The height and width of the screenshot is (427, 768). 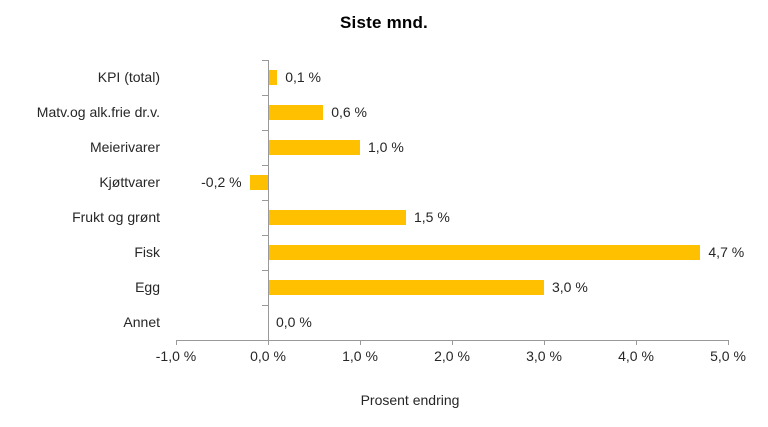 I want to click on bar-value-label: 0,6 %, so click(x=349, y=112).